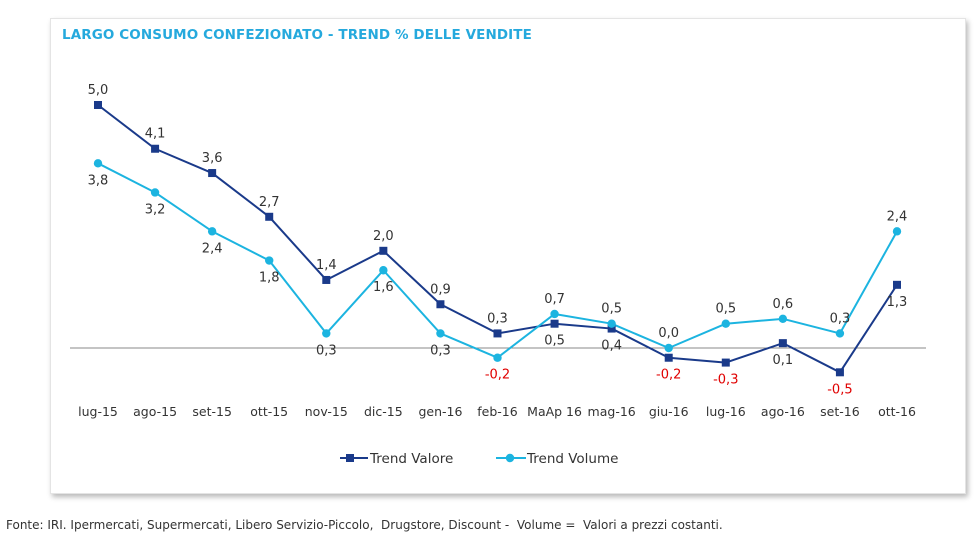  I want to click on data-label-0-2: 3,6, so click(212, 158).